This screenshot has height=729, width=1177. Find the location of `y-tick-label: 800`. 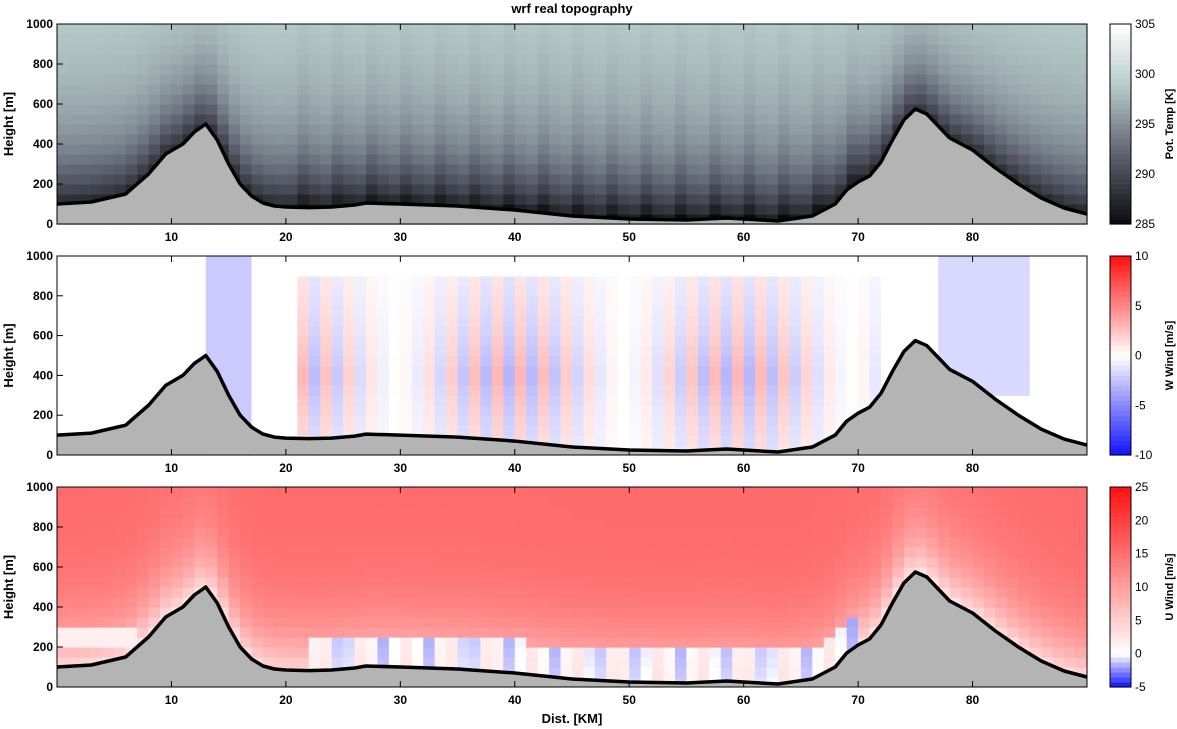

y-tick-label: 800 is located at coordinates (43, 296).